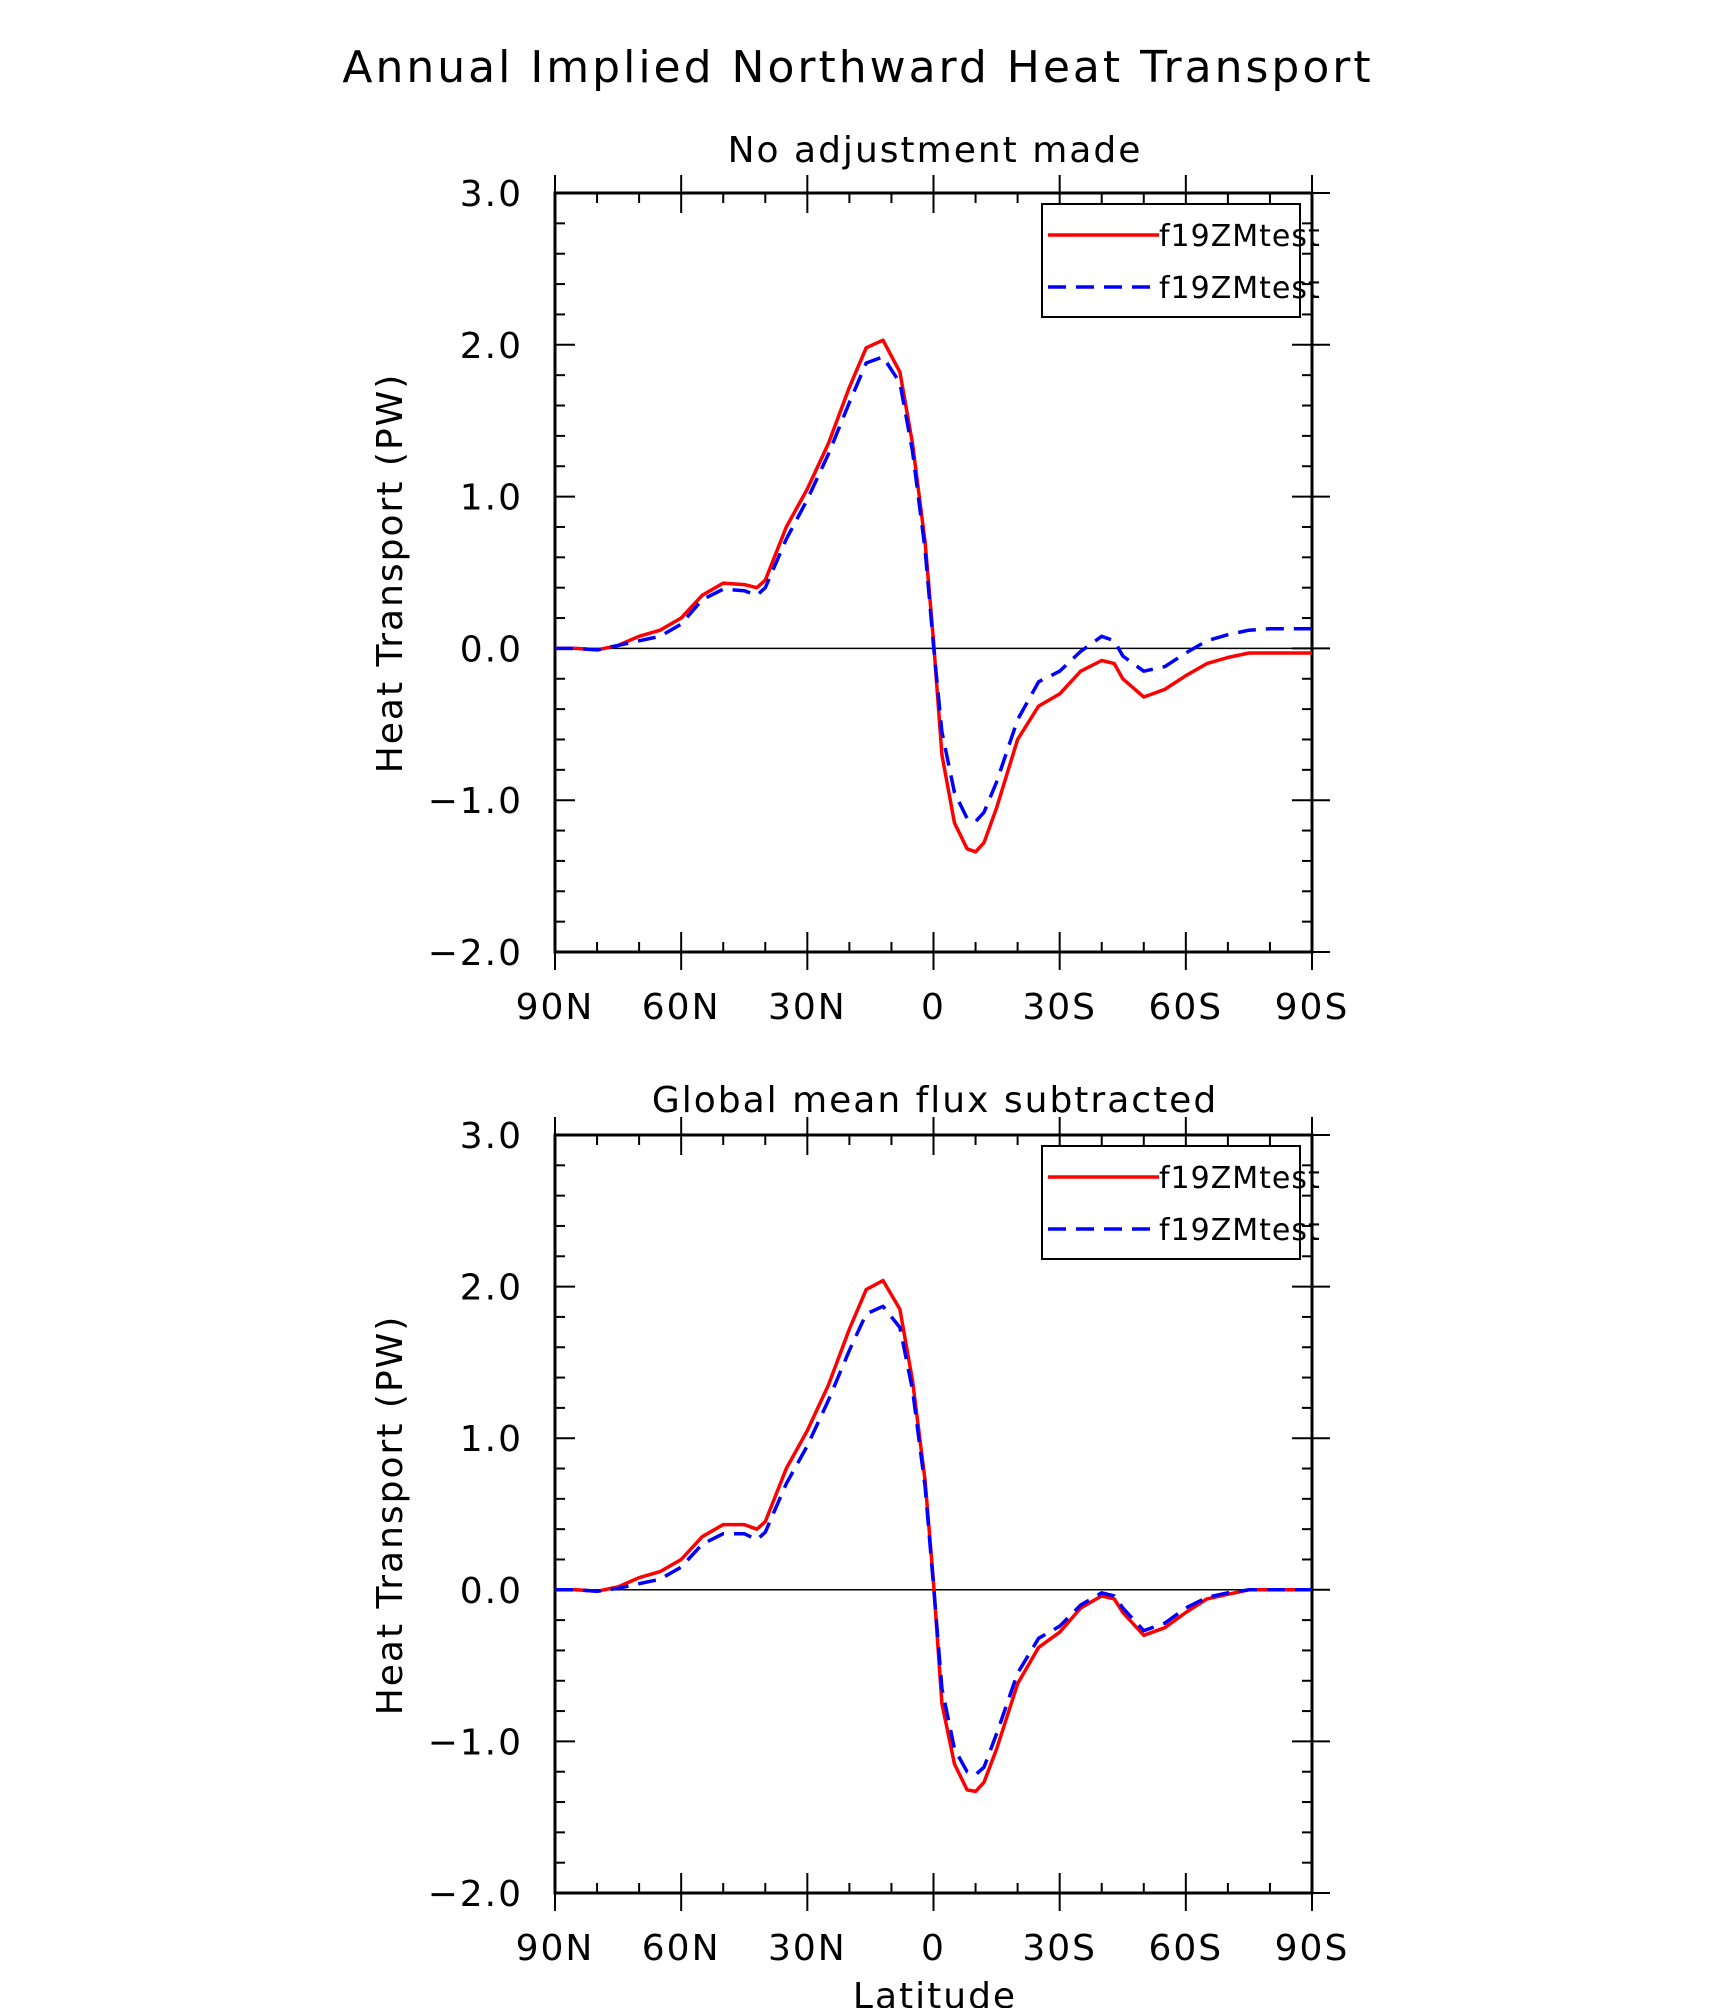 The image size is (1710, 2008). What do you see at coordinates (935, 1992) in the screenshot?
I see `x-axis-label: Latitude` at bounding box center [935, 1992].